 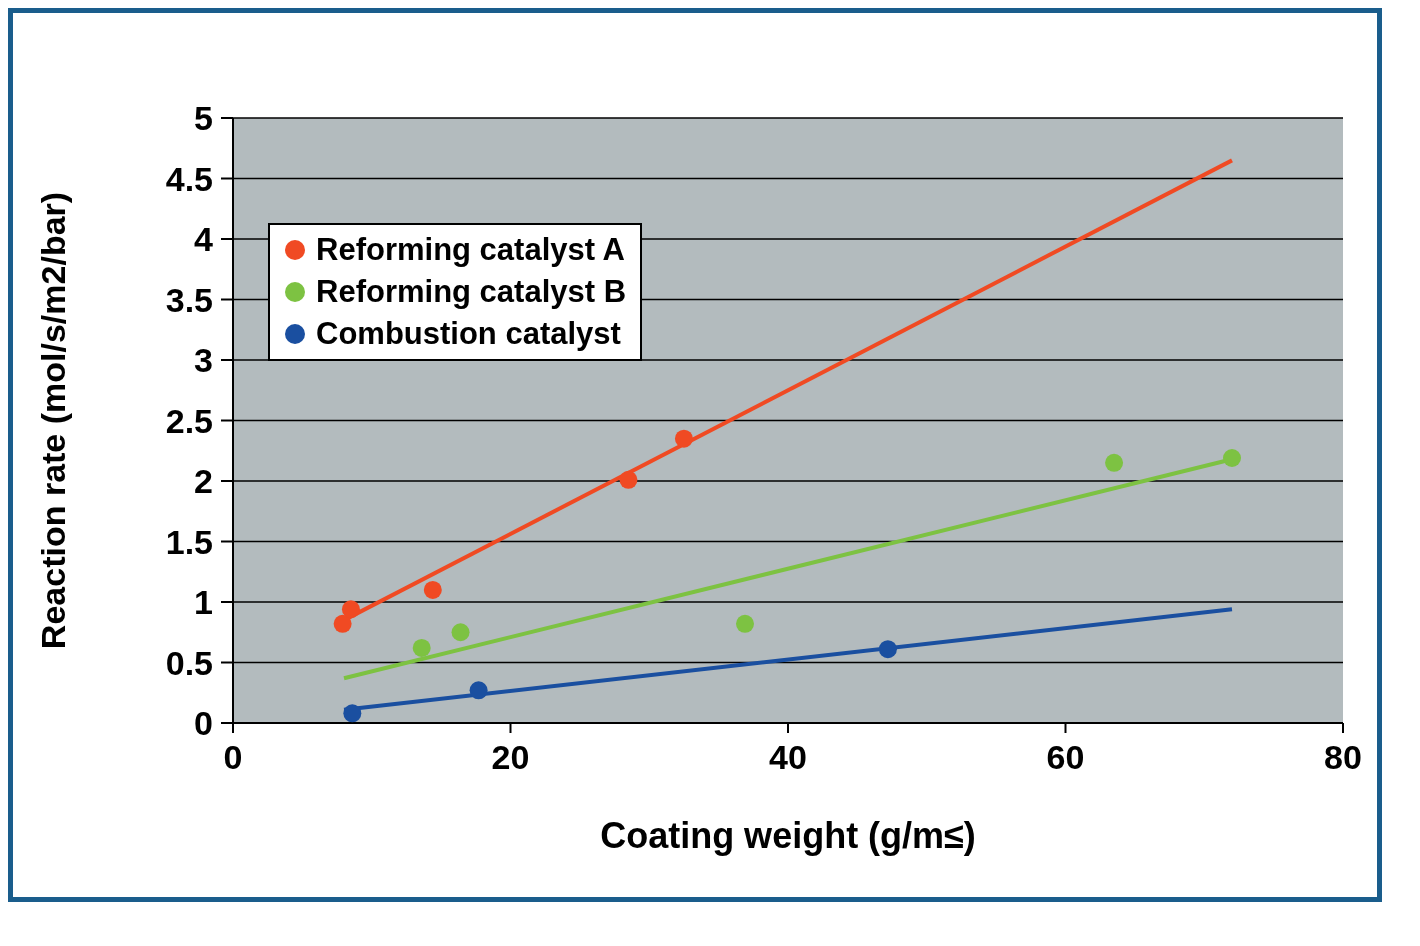 I want to click on legend-label: Combustion catalyst, so click(x=468, y=334).